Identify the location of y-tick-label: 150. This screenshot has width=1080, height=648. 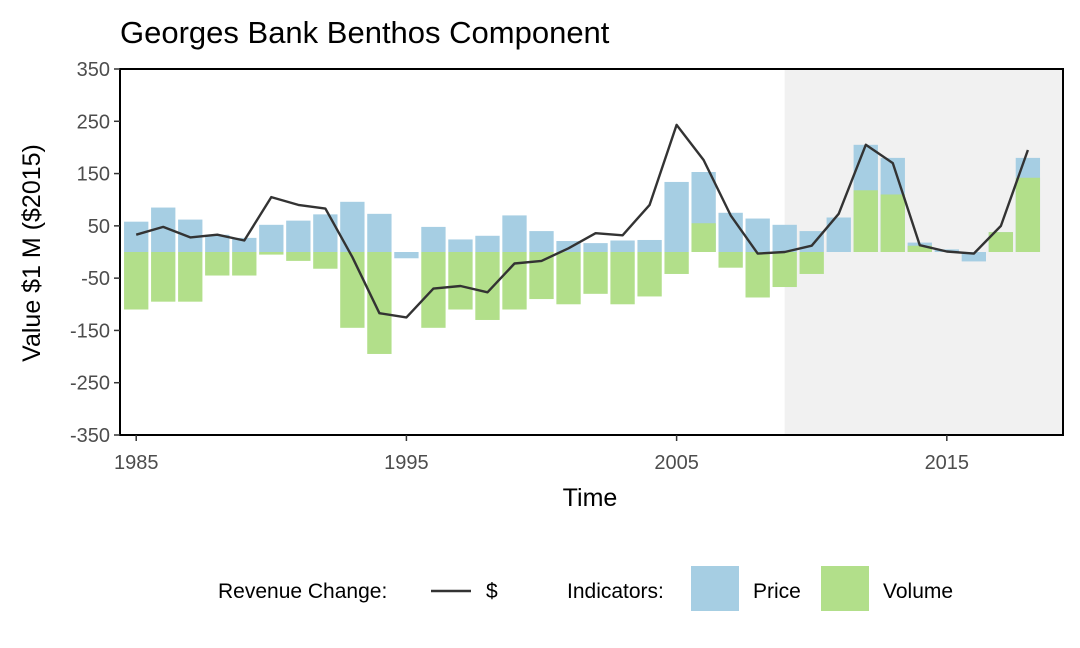
(93, 175).